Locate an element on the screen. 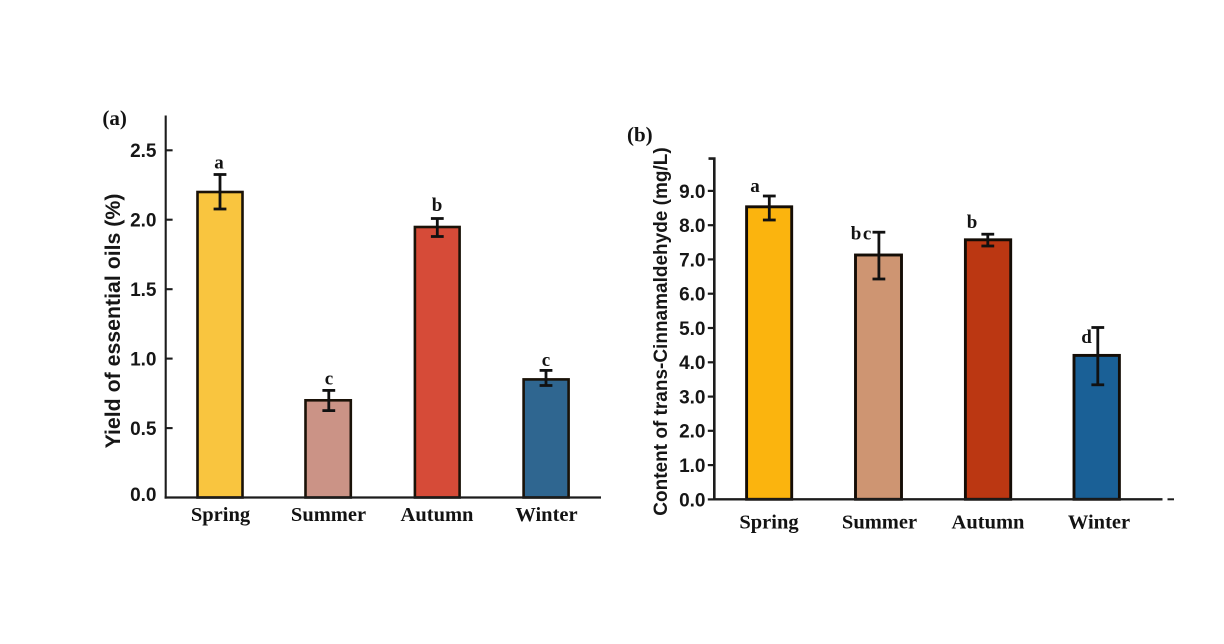  svg-text: 8.0 is located at coordinates (692, 226).